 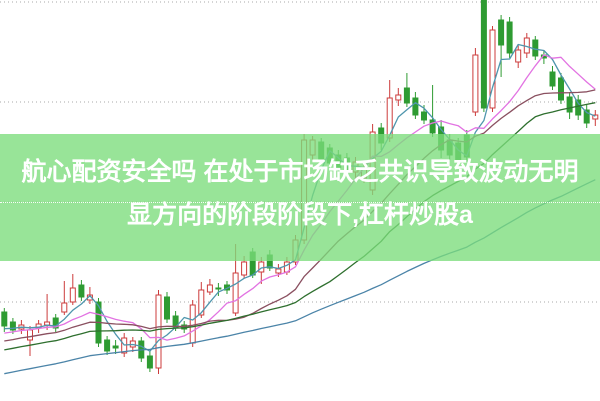 I want to click on band-gridline-overlay, so click(x=300, y=202).